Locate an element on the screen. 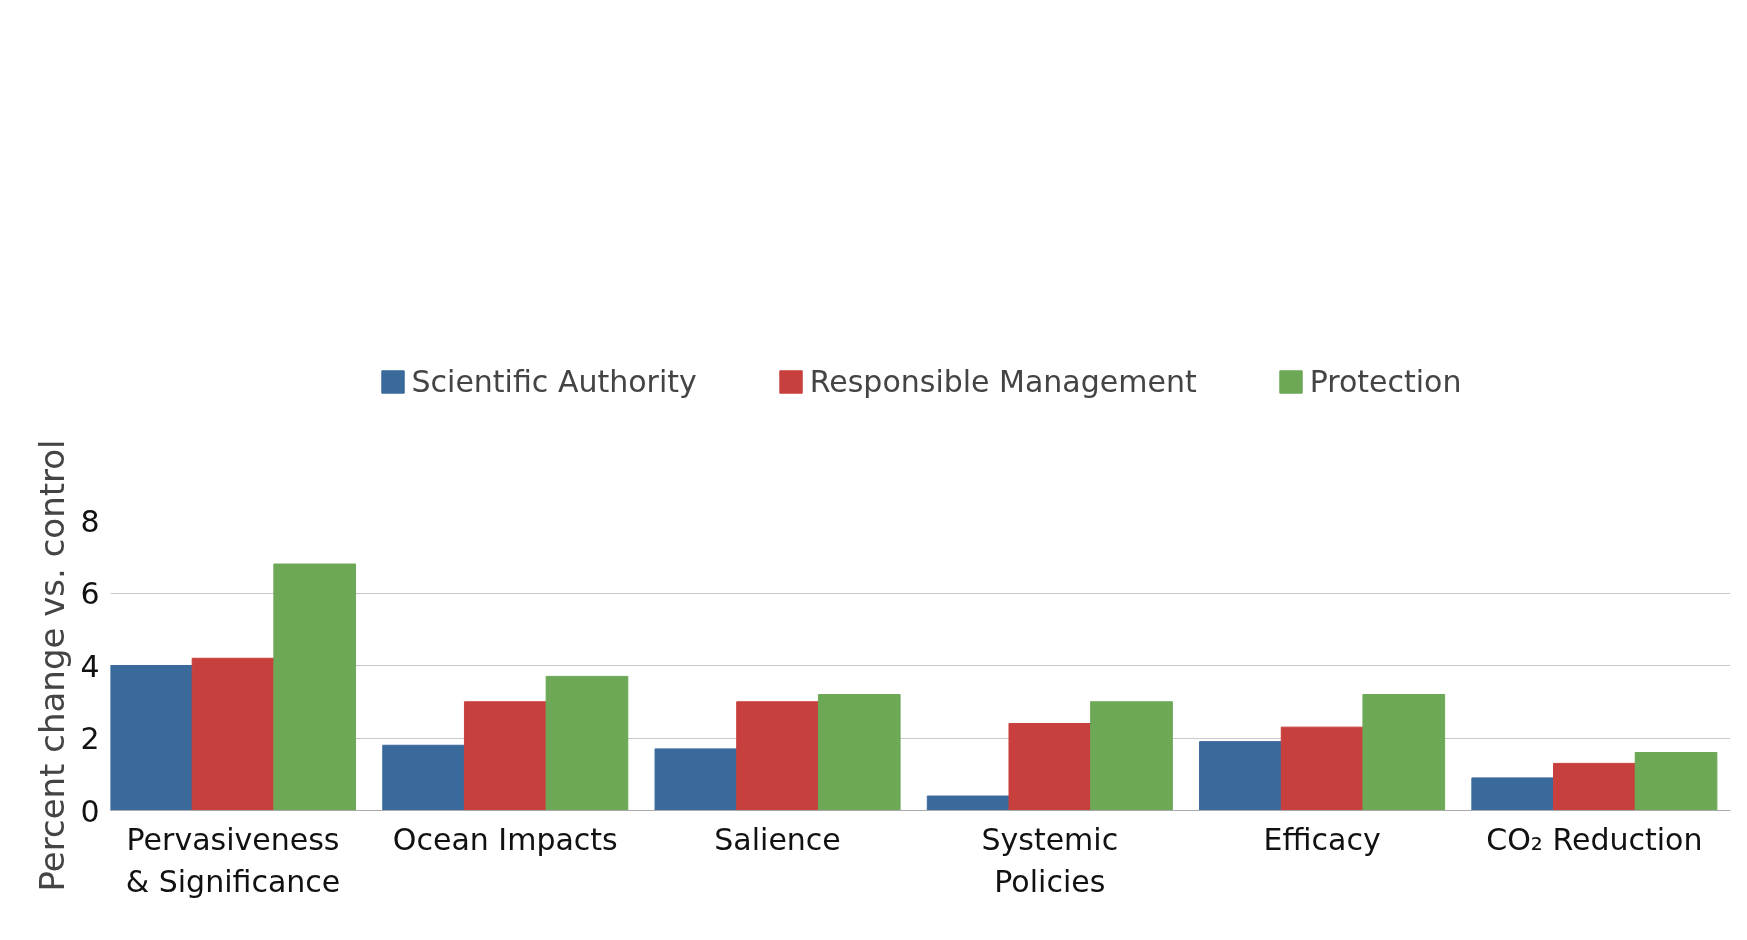  x-tick-label: CO₂ Reduction is located at coordinates (1594, 839).